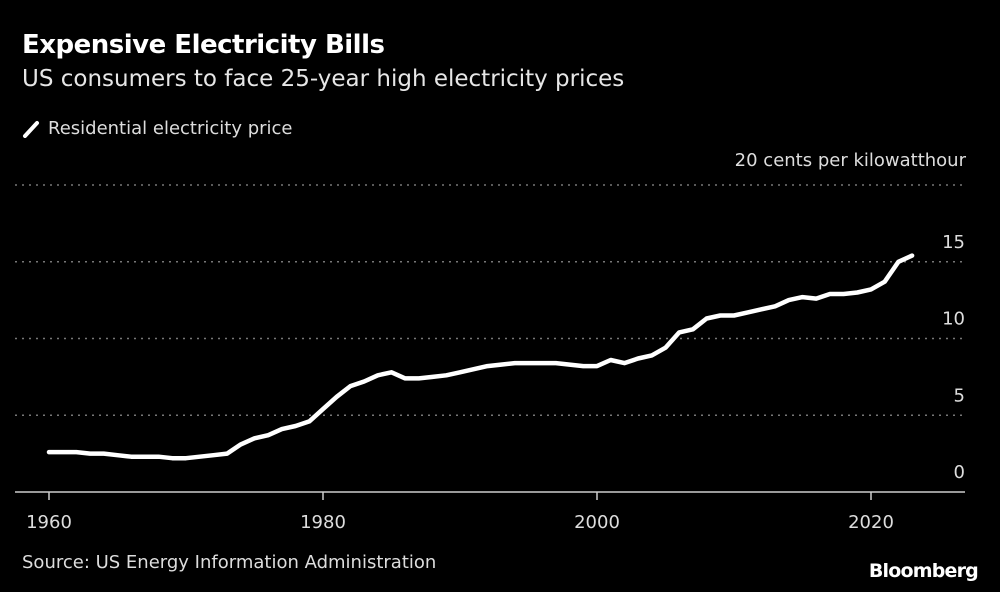 The image size is (1000, 592). Describe the element at coordinates (597, 522) in the screenshot. I see `x-tick-label: 2000` at that location.